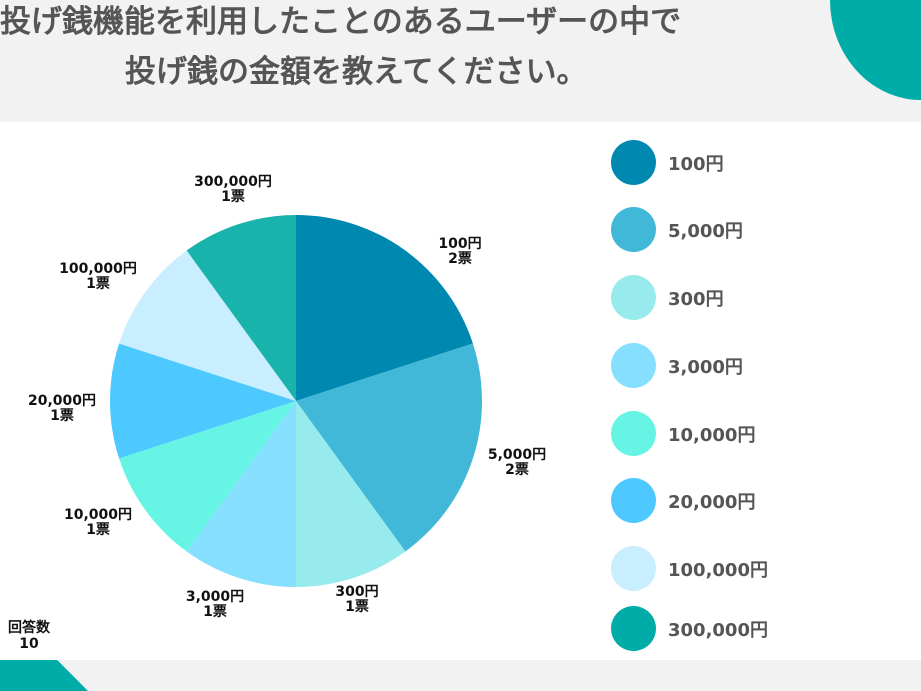  I want to click on slice-label-name: 100,000円, so click(98, 269).